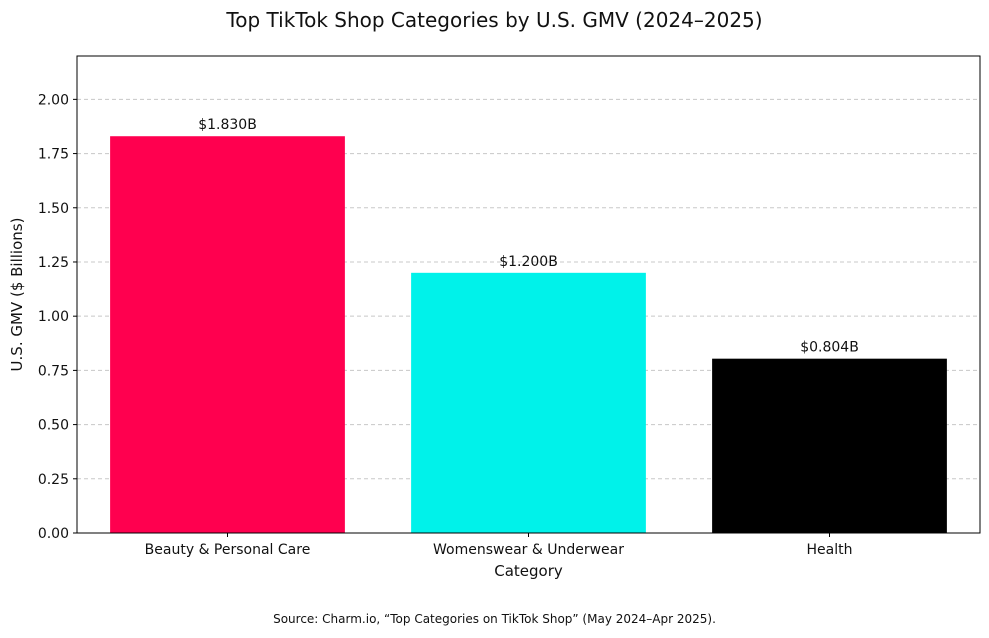 The width and height of the screenshot is (989, 638). I want to click on x-tick-label: Womenswear & Underwear, so click(528, 550).